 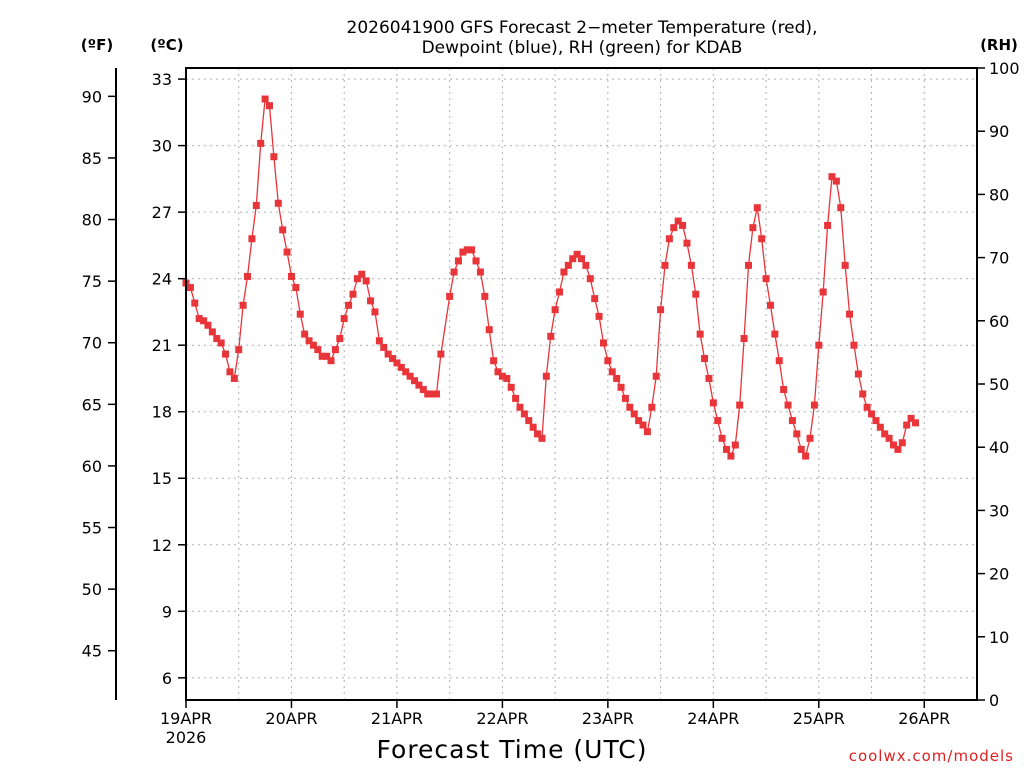 I want to click on rh-tick-label: 10, so click(x=999, y=637).